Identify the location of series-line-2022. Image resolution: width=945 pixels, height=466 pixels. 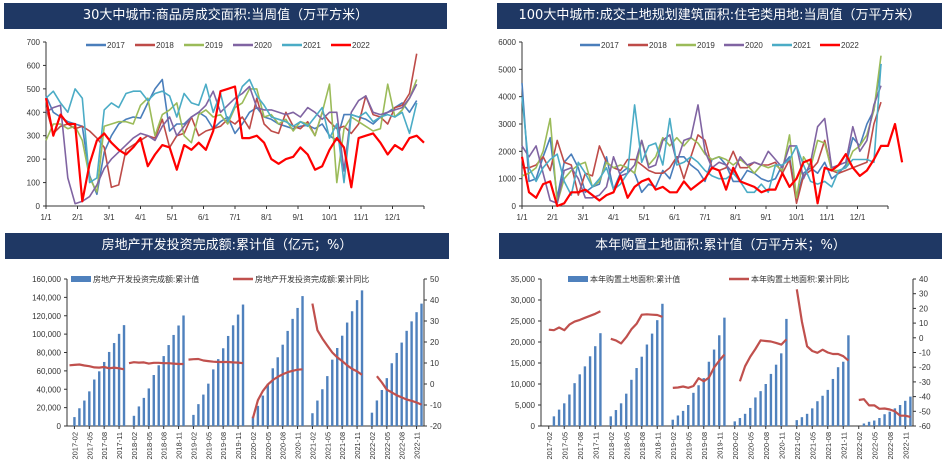
(712, 165).